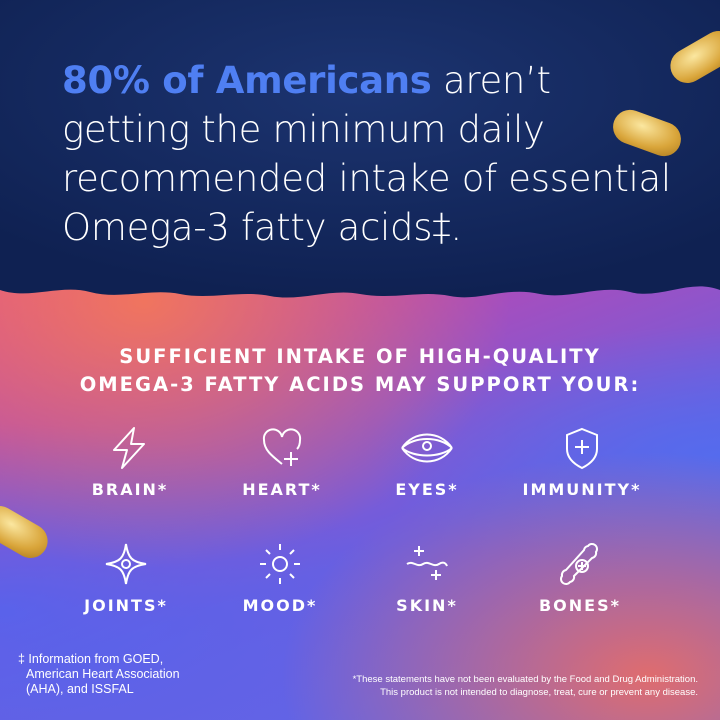 Image resolution: width=720 pixels, height=720 pixels. What do you see at coordinates (427, 448) in the screenshot?
I see `eye-icon` at bounding box center [427, 448].